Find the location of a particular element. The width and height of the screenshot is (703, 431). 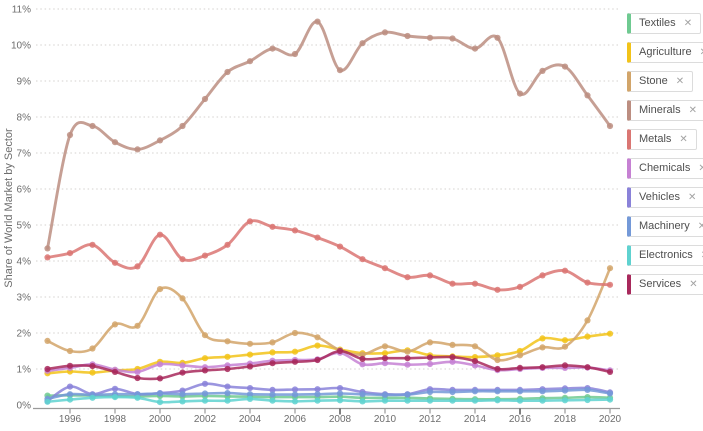

legend-chip-minerals: Minerals ✕ is located at coordinates (665, 110).